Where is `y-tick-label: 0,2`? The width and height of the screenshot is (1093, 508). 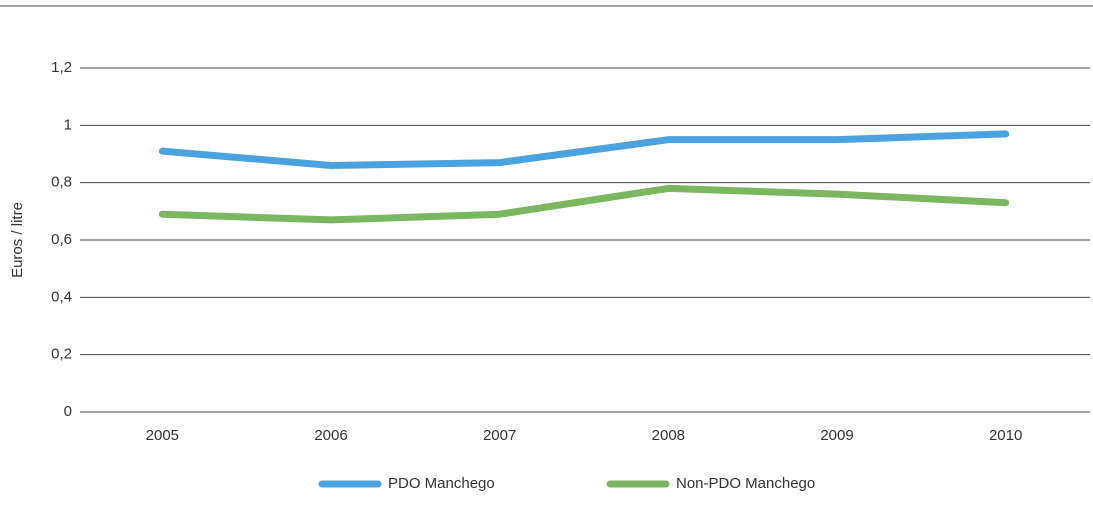
y-tick-label: 0,2 is located at coordinates (61, 354).